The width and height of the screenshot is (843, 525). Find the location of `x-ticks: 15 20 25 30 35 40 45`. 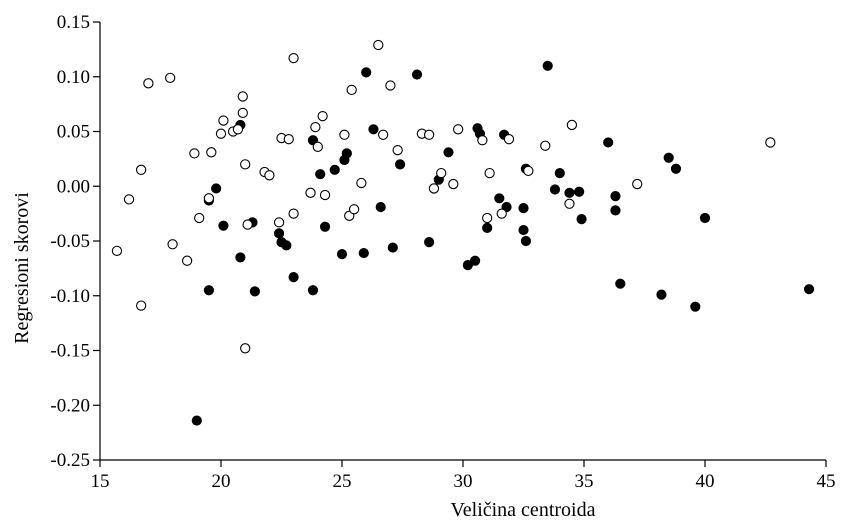

x-ticks: 15 20 25 30 35 40 45 is located at coordinates (463, 476).